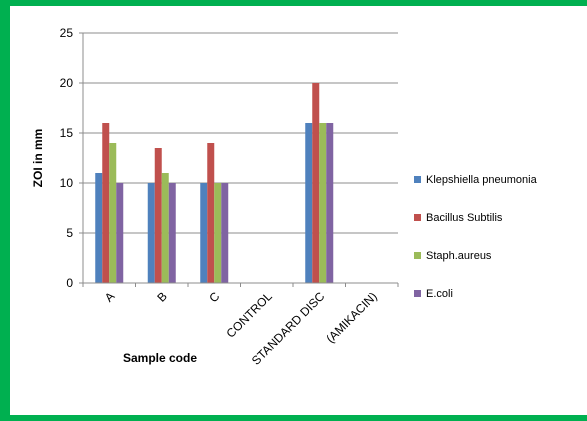 The width and height of the screenshot is (587, 421). Describe the element at coordinates (249, 315) in the screenshot. I see `x-tick-label: CONTROL` at that location.